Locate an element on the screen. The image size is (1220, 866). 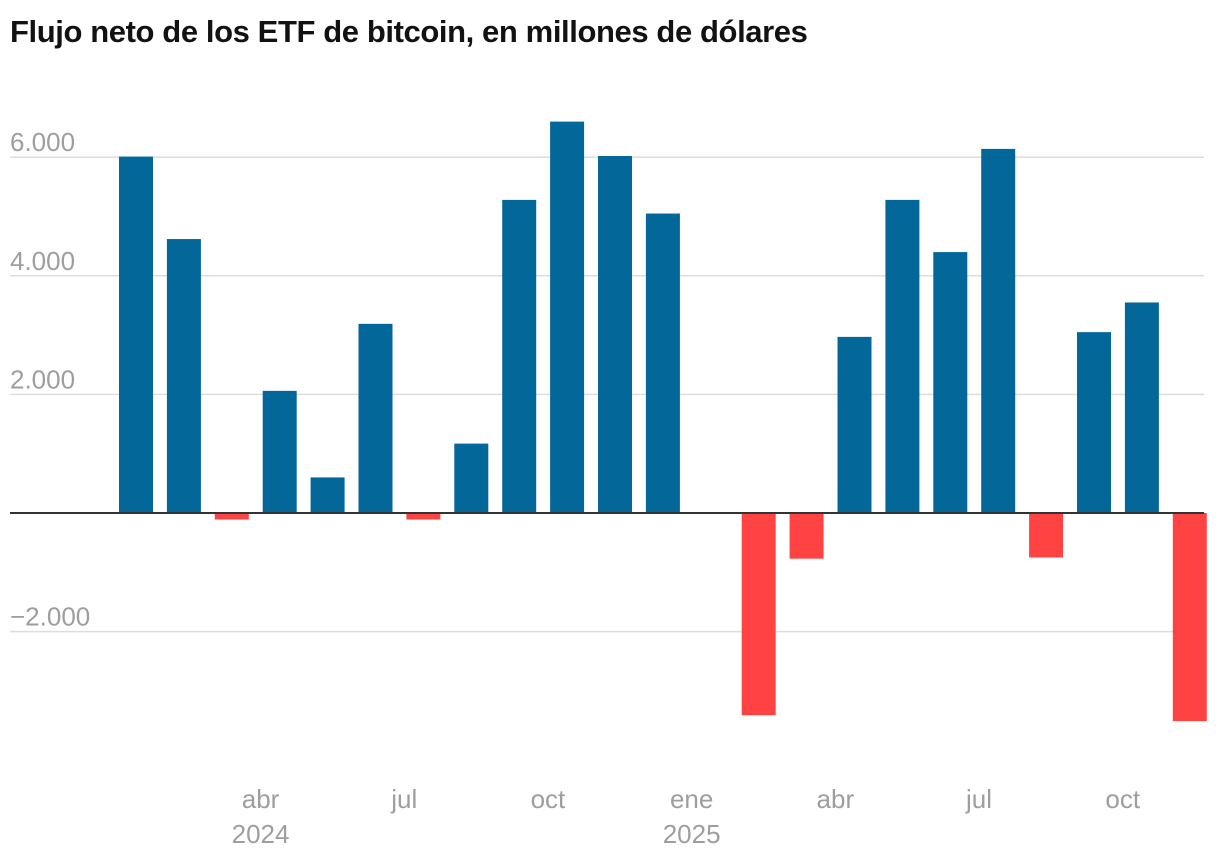
y-tick-label: 6.000 is located at coordinates (42, 142).